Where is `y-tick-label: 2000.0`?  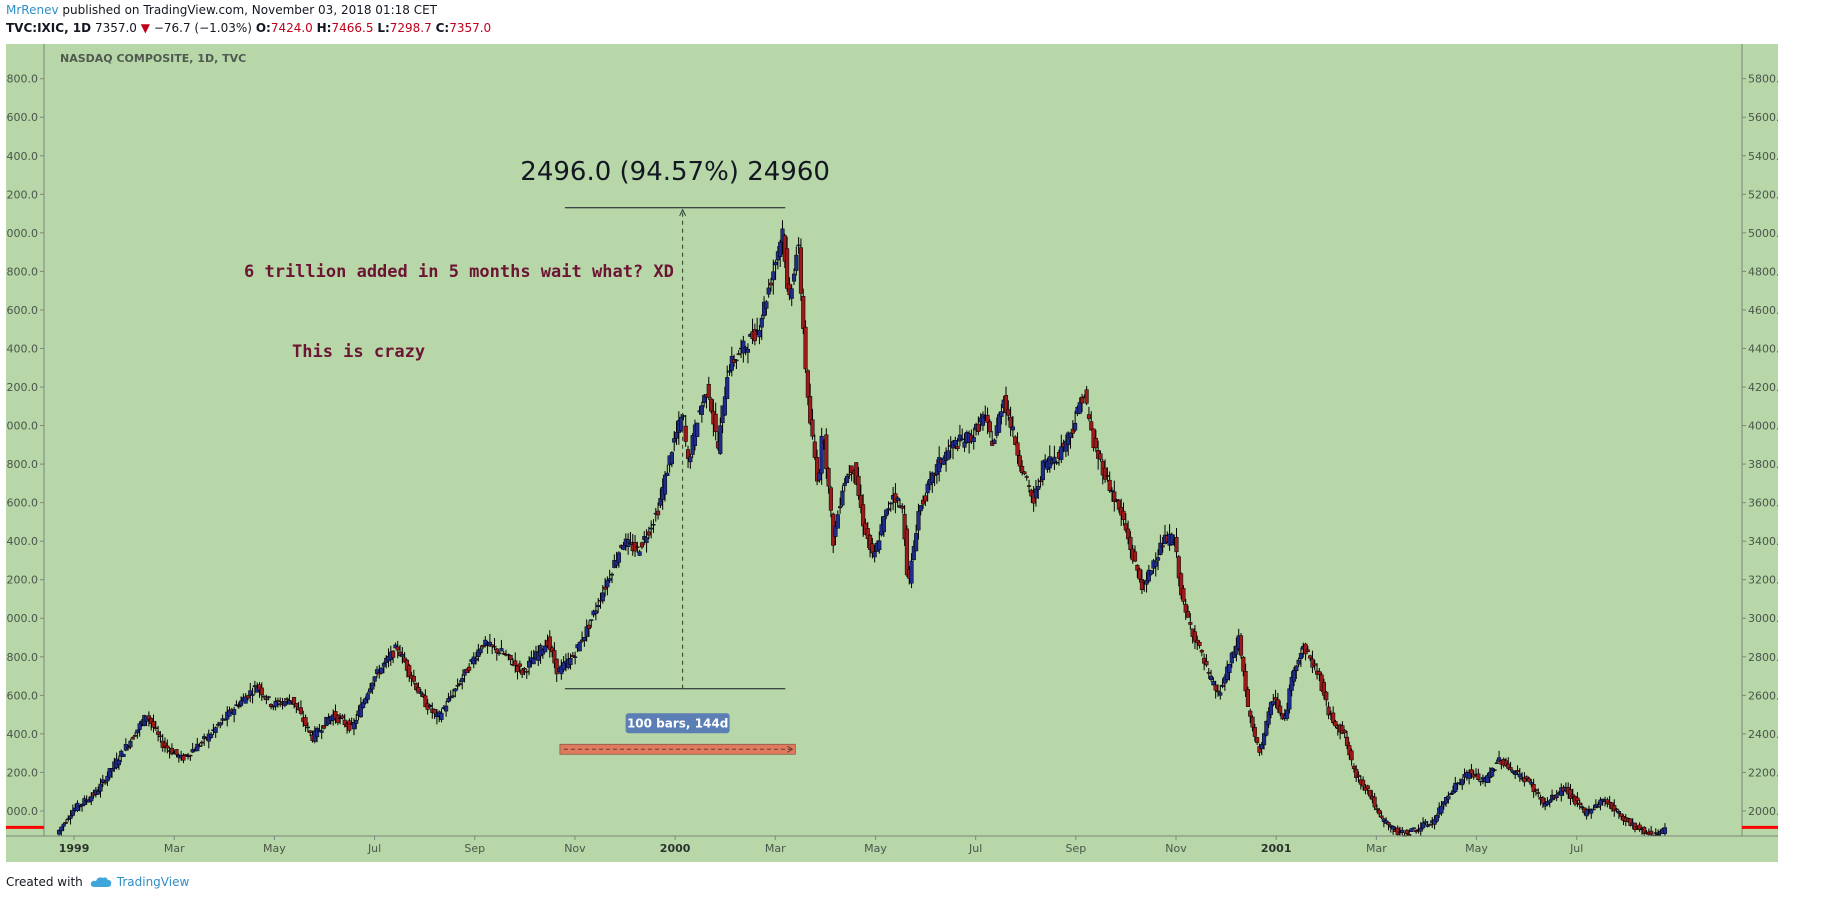 y-tick-label: 2000.0 is located at coordinates (22, 811).